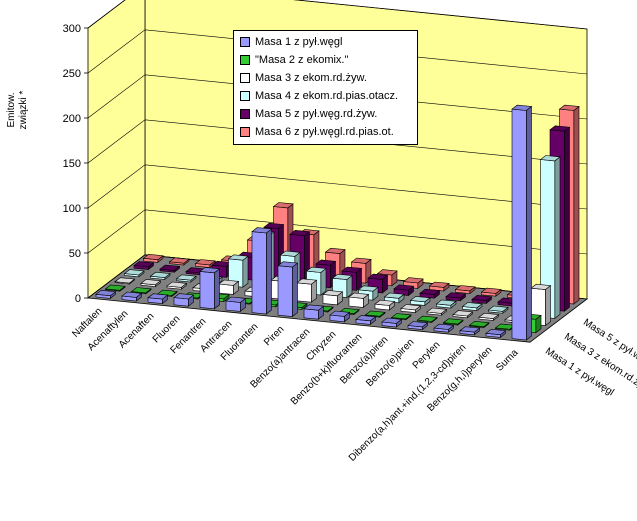  I want to click on legend-item: "Masa 2 z ekomix.", so click(326, 60).